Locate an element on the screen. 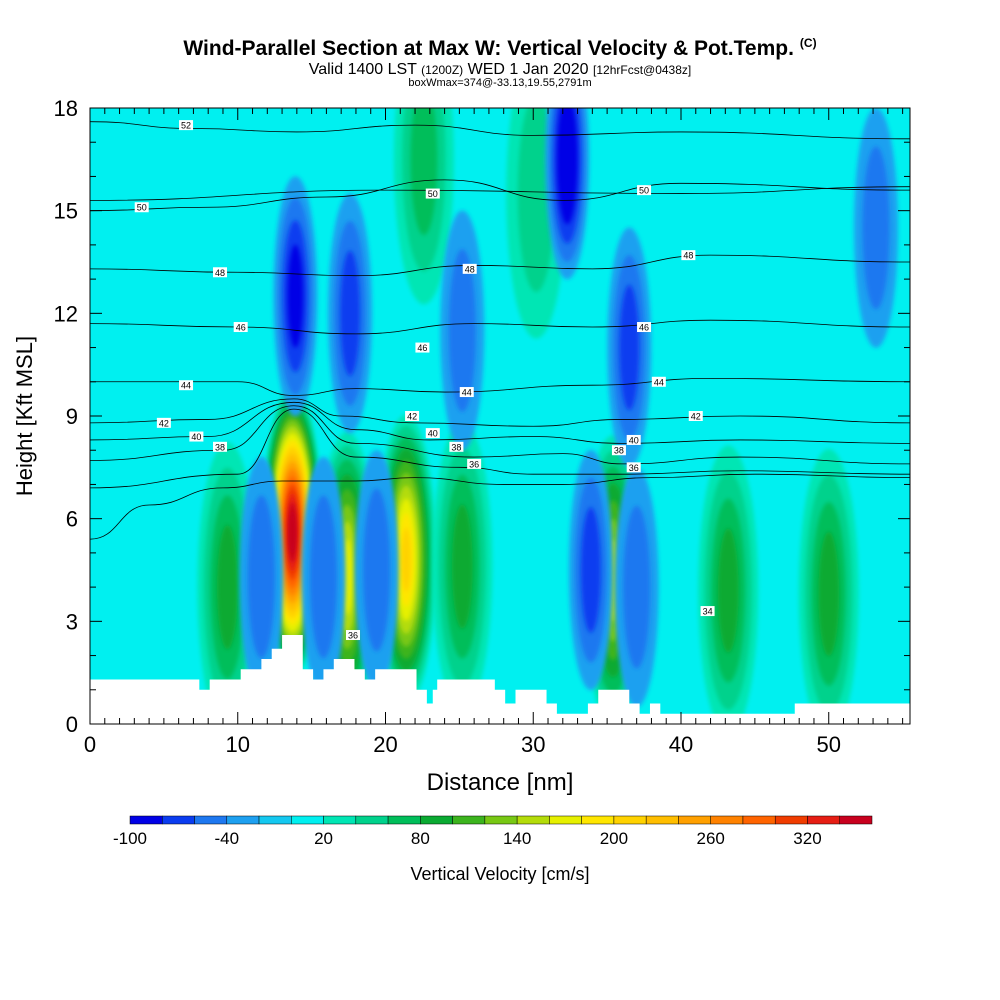 The image size is (1000, 1000). colorbar-tick-label: 80 is located at coordinates (420, 838).